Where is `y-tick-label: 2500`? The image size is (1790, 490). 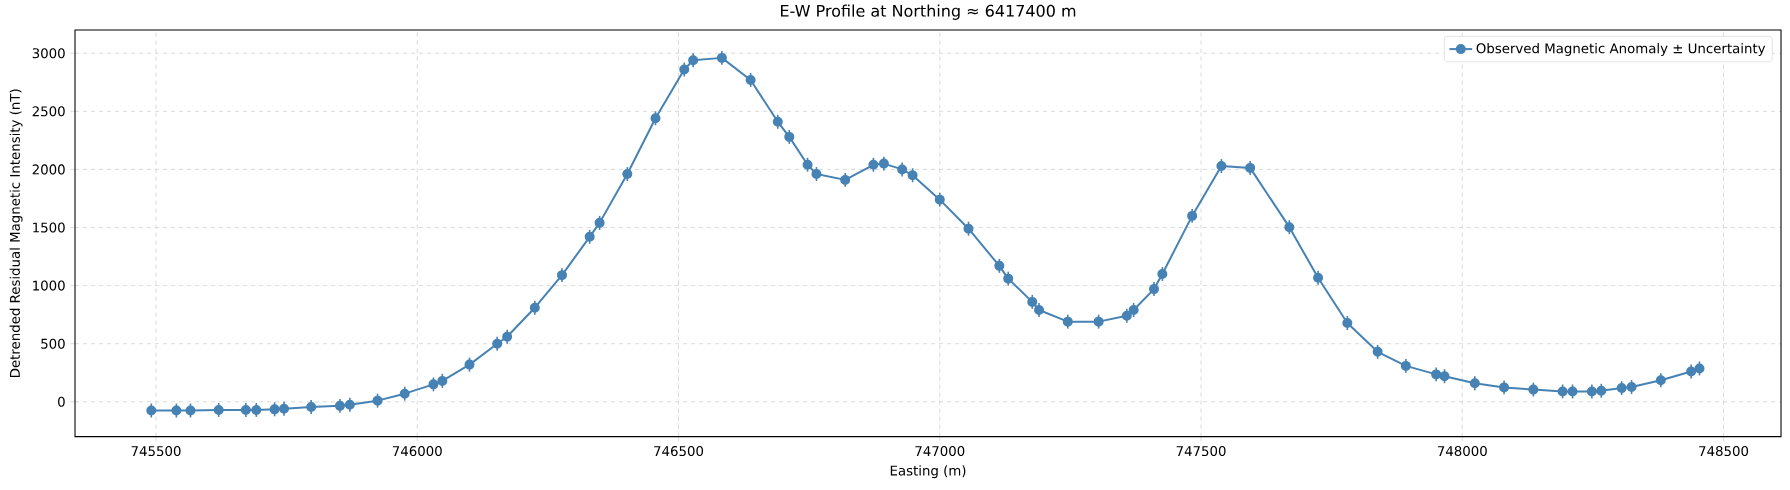 y-tick-label: 2500 is located at coordinates (48, 111).